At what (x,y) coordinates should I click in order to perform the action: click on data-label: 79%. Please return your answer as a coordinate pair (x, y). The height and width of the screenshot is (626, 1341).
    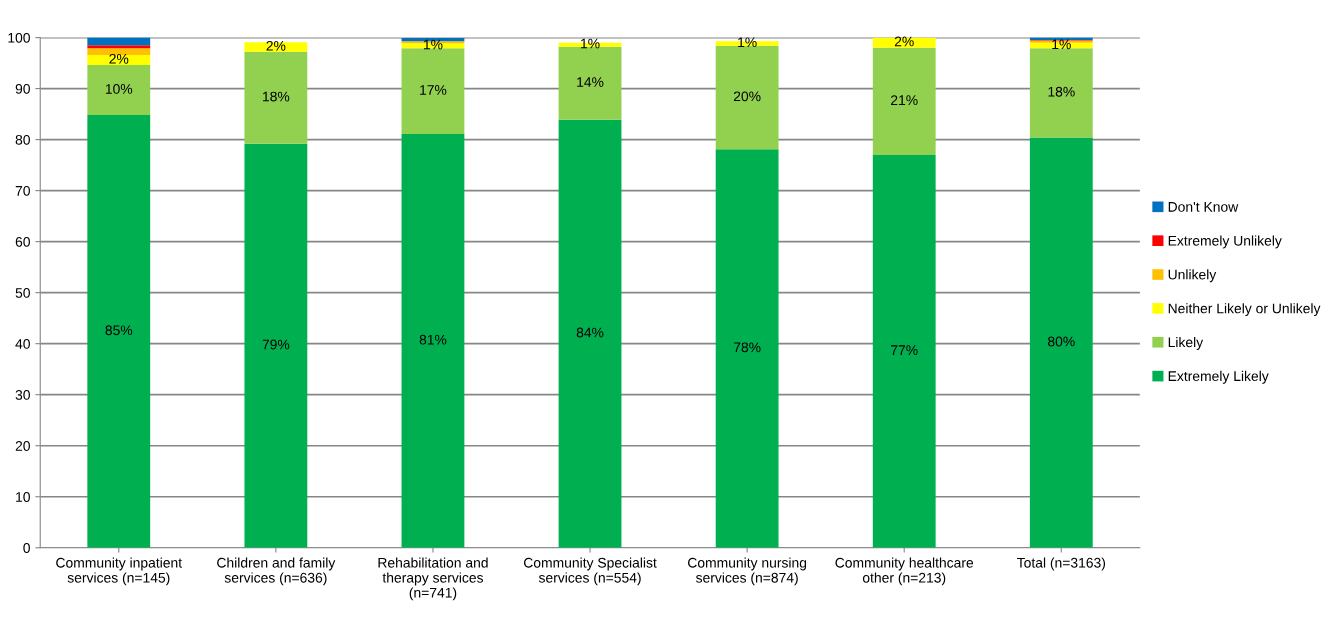
    Looking at the image, I should click on (276, 344).